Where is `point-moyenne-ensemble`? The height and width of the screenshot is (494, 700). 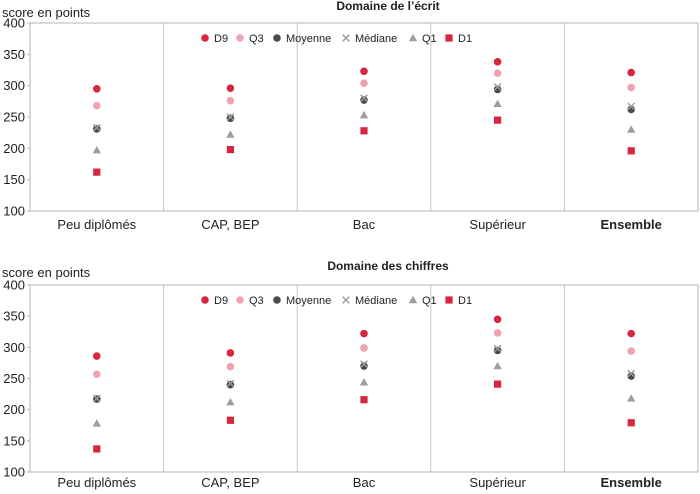
point-moyenne-ensemble is located at coordinates (631, 376).